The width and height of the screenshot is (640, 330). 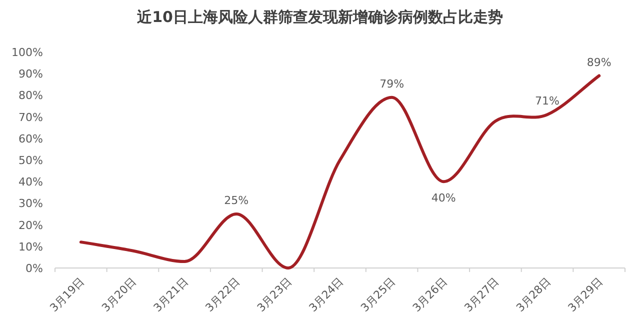 I want to click on y-tick-label: 10%, so click(x=30, y=247).